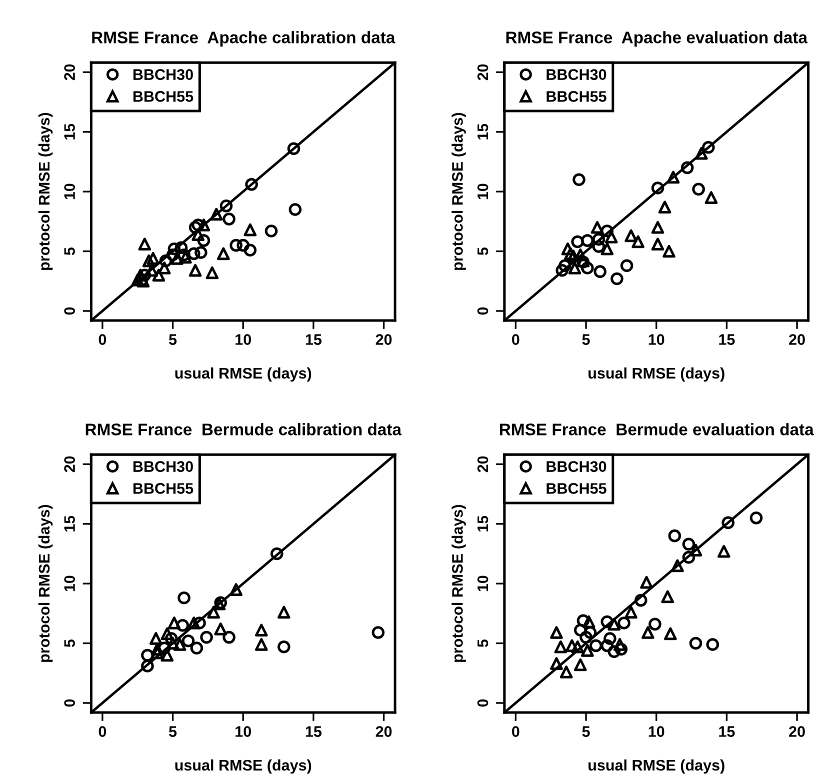 The height and width of the screenshot is (783, 829). What do you see at coordinates (657, 39) in the screenshot?
I see `chart-title: RMSE France Apache evaluation data` at bounding box center [657, 39].